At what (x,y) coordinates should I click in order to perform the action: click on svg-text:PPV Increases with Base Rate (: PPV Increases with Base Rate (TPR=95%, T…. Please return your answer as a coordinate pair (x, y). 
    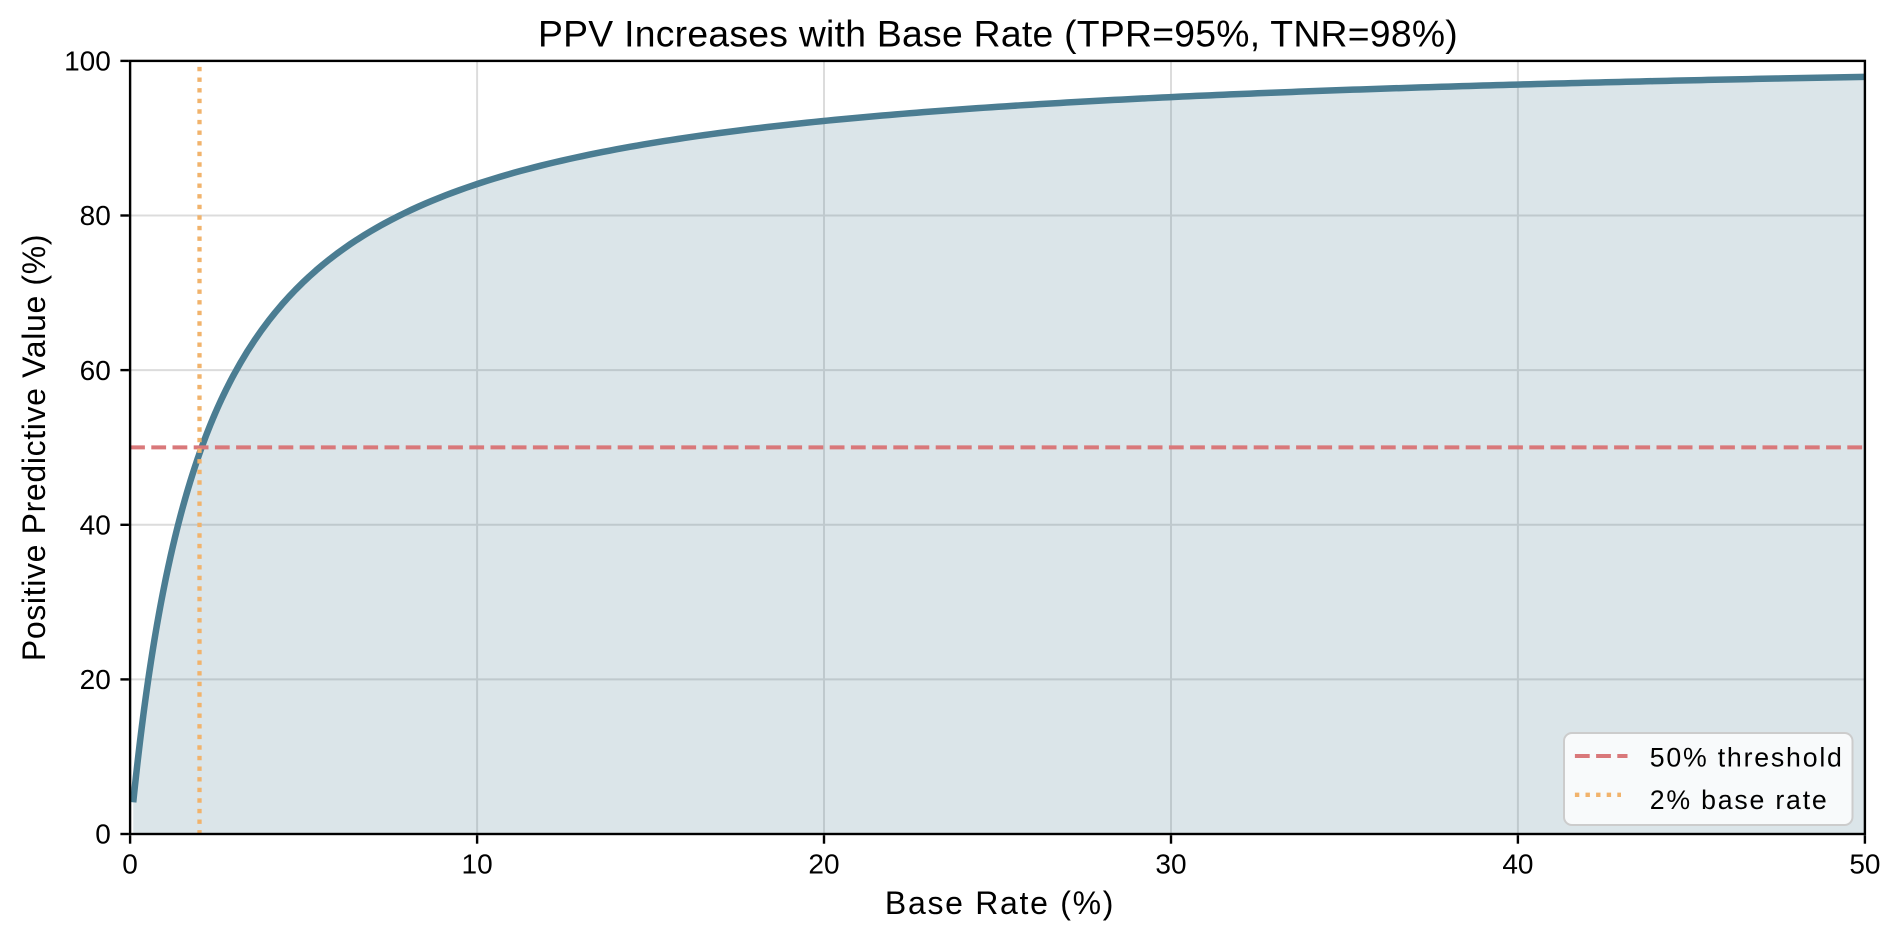
    Looking at the image, I should click on (998, 33).